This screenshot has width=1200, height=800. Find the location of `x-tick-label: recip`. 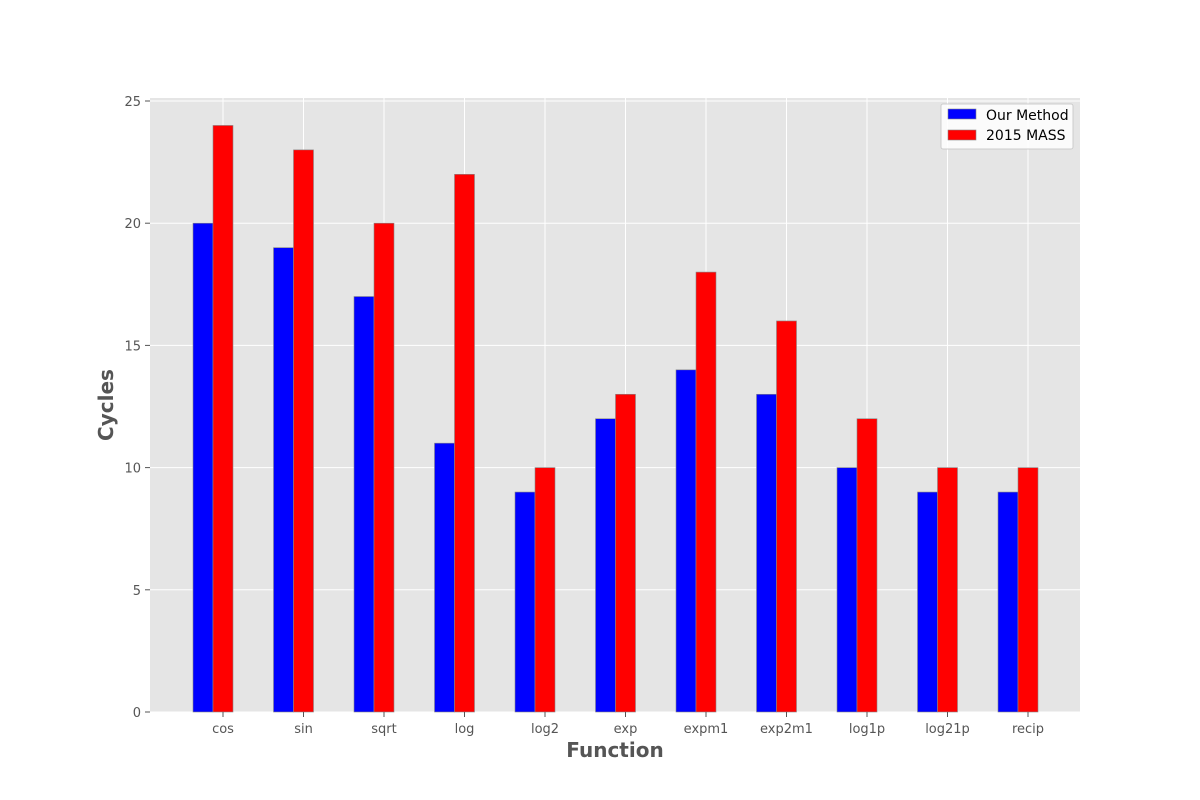

x-tick-label: recip is located at coordinates (1028, 729).